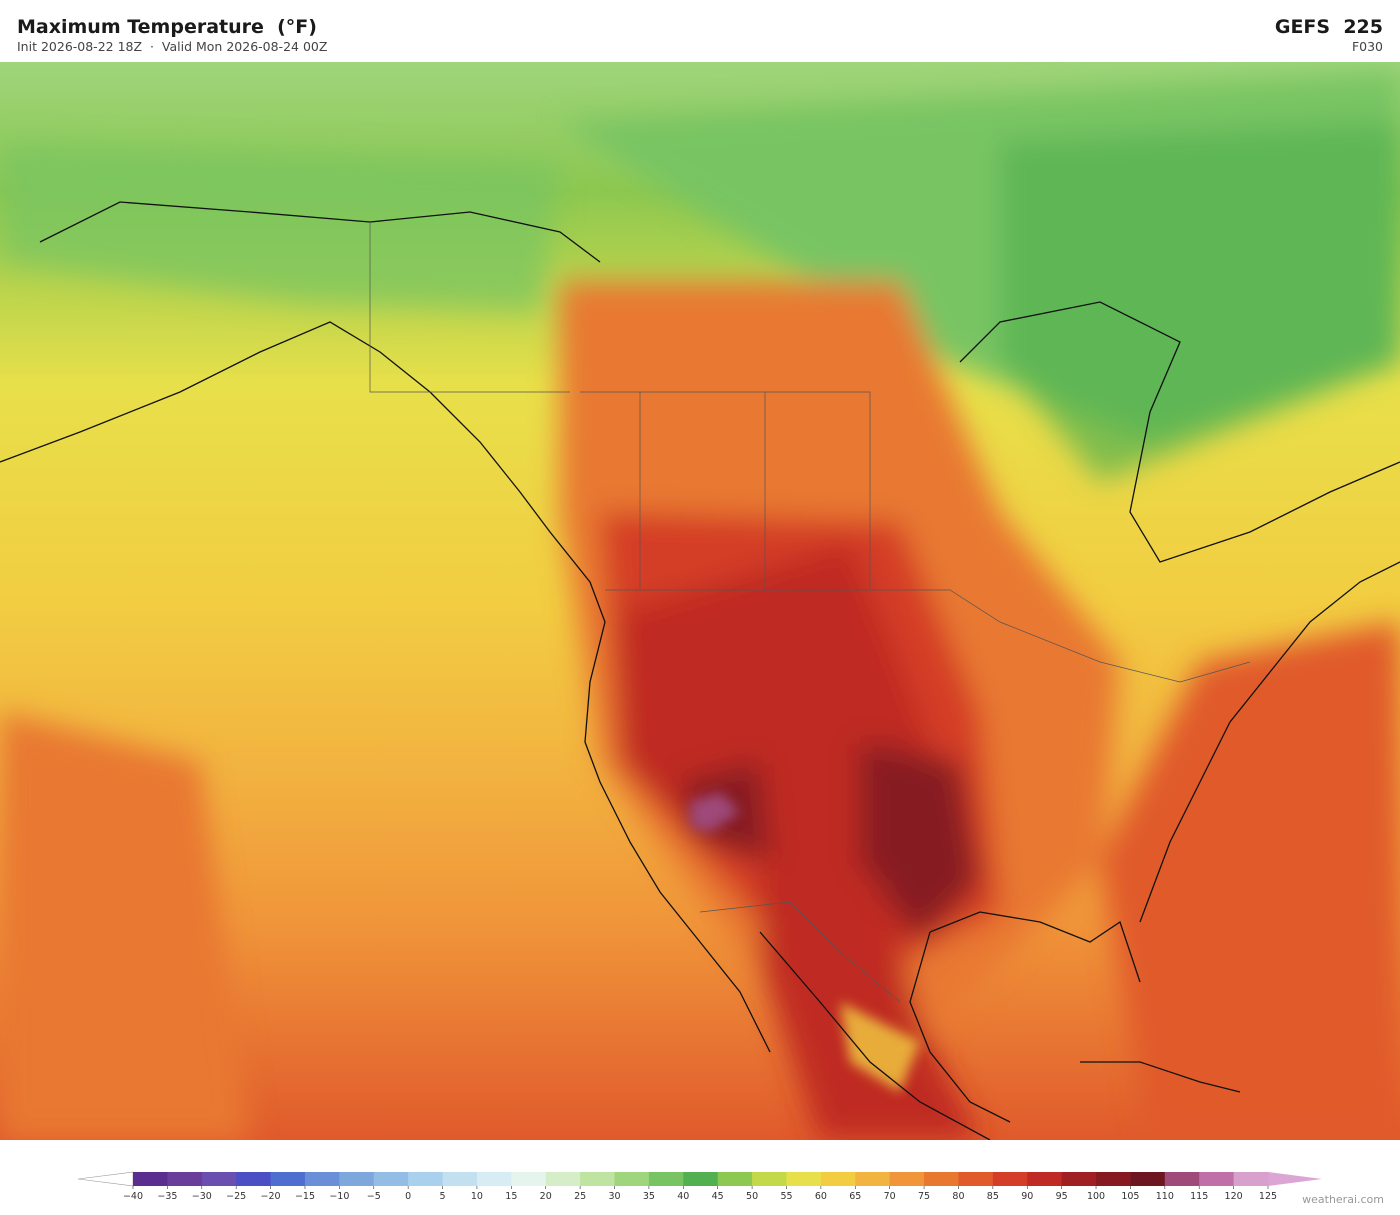  What do you see at coordinates (305, 1196) in the screenshot?
I see `colorbar-label: −15` at bounding box center [305, 1196].